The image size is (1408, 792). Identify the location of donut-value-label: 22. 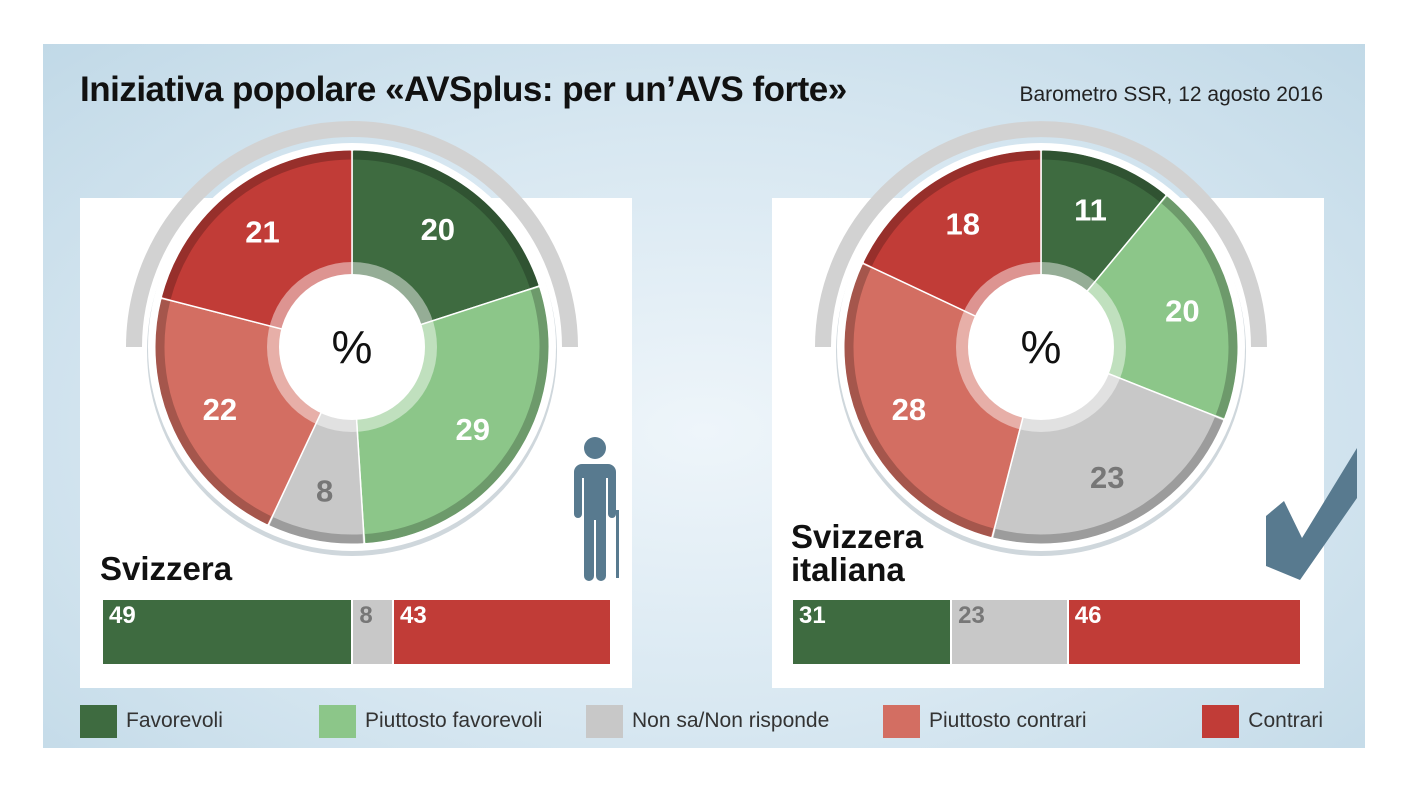
(220, 409).